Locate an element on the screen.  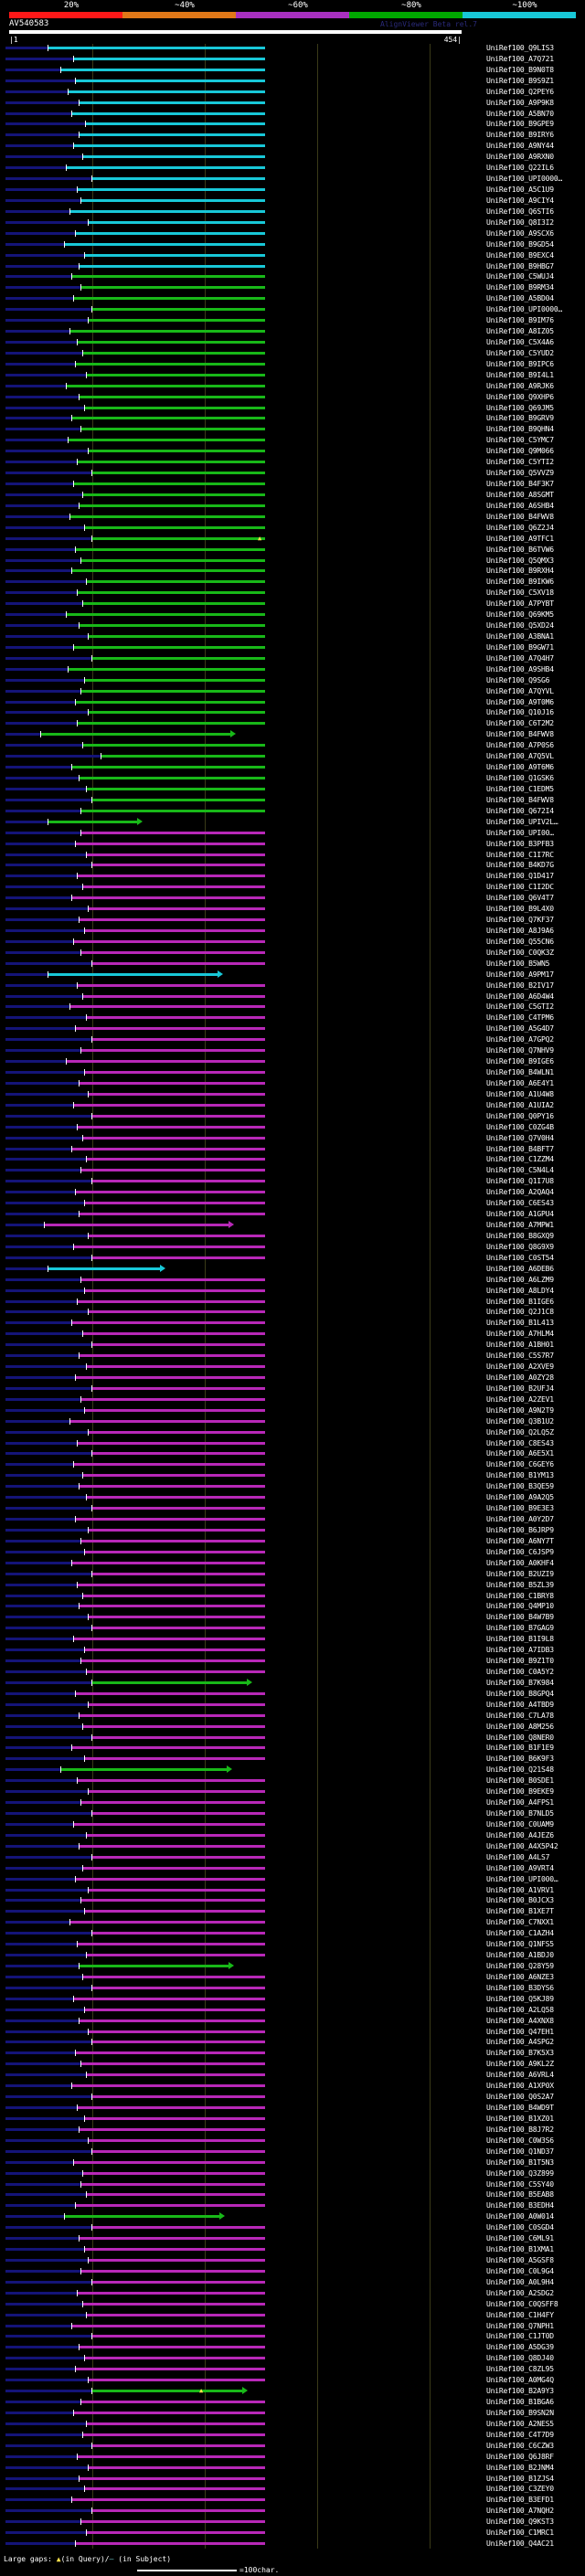
hit-accession-label: UniRef100_A4XNX8 is located at coordinates (520, 2020).